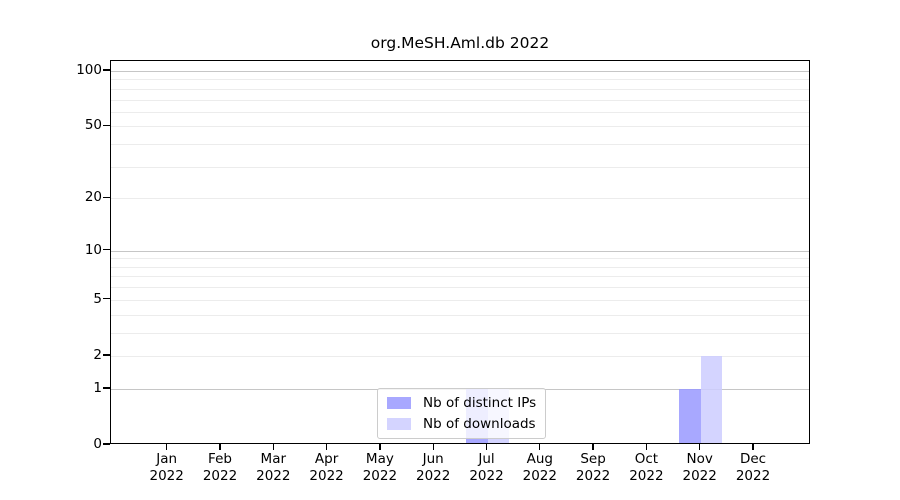 Image resolution: width=900 pixels, height=500 pixels. Describe the element at coordinates (462, 413) in the screenshot. I see `legend: Nb of distinct IPs Nb of downloads` at that location.